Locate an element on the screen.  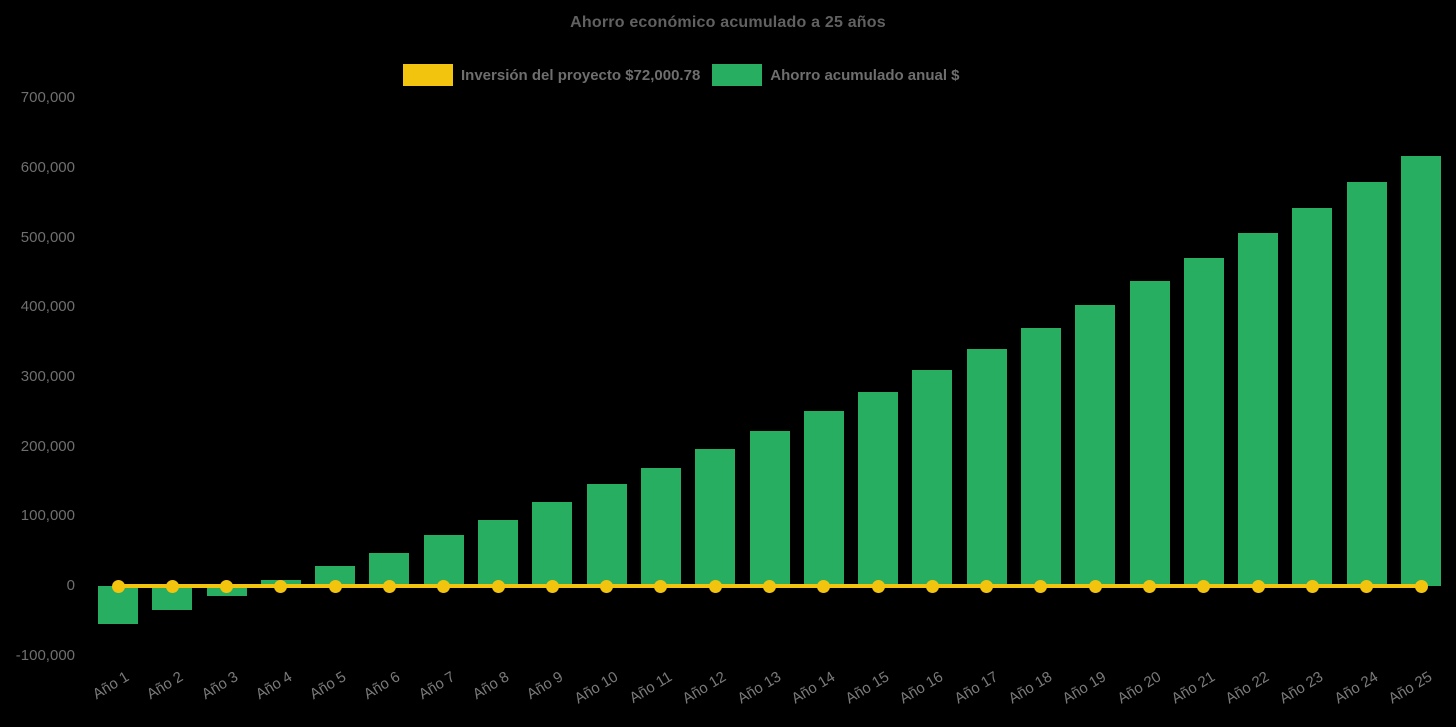
y-axis-label: 400,000 is located at coordinates (47, 307).